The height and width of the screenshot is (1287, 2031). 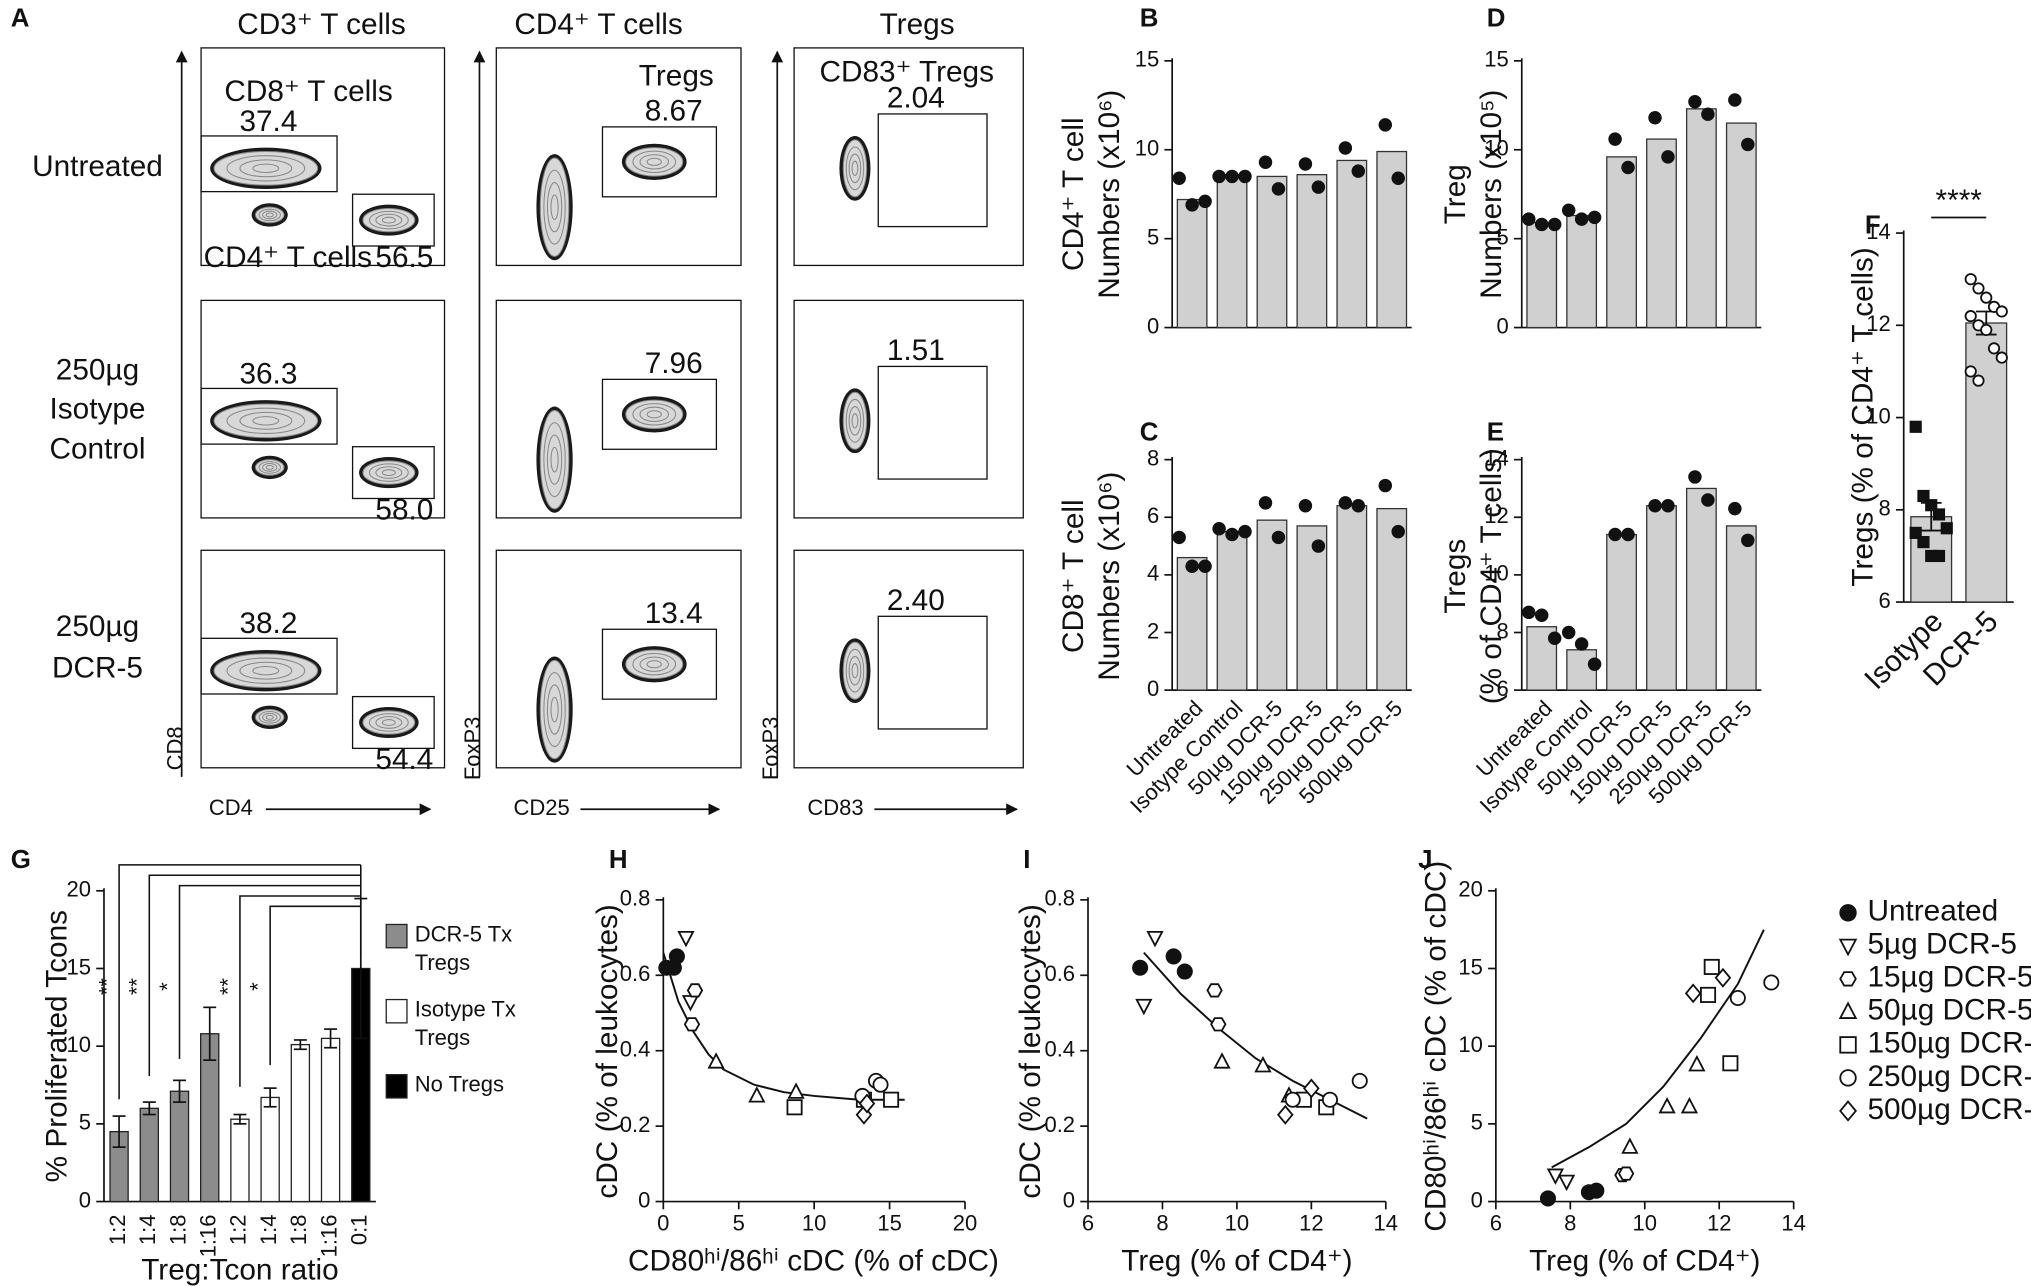 I want to click on x-axis-label: Treg (% of CD4⁺), so click(x=1644, y=1260).